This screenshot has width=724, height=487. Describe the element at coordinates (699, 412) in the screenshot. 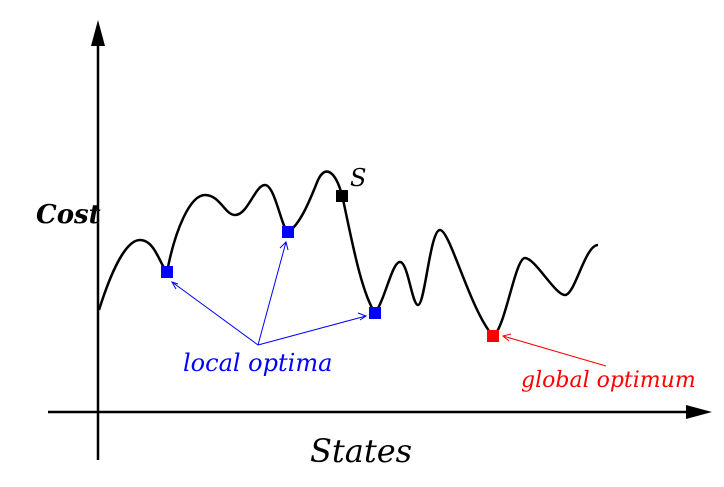

I see `x-axis-arrowhead` at that location.